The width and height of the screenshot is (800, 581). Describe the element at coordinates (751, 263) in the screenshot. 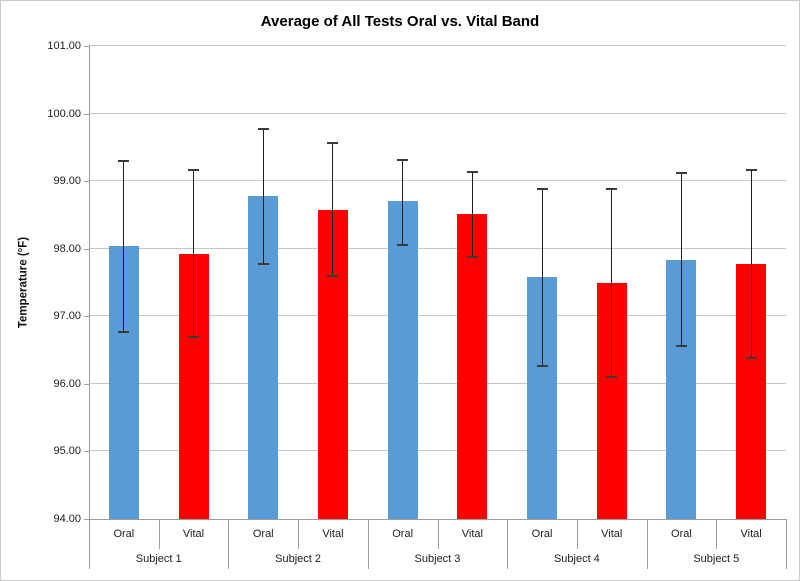

I see `error-bar-subject-5-vital` at that location.